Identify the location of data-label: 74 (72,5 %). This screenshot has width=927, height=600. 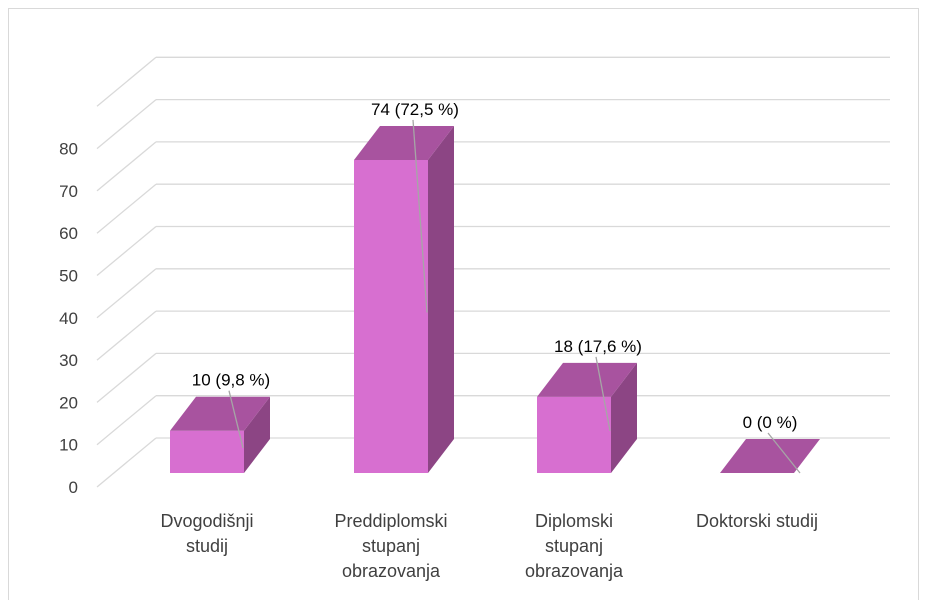
(415, 109).